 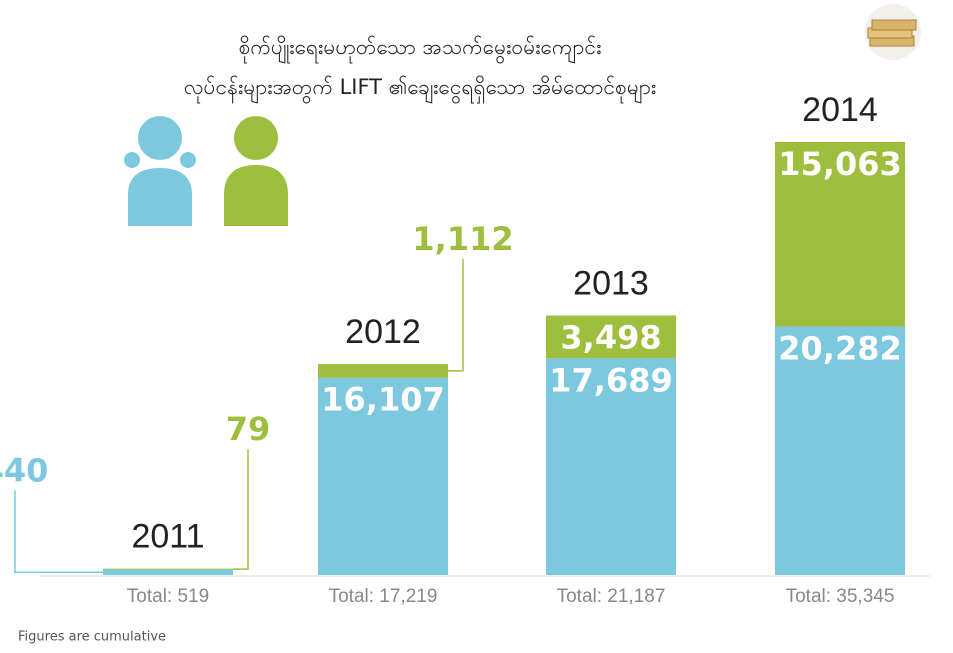 What do you see at coordinates (256, 171) in the screenshot?
I see `male-icon` at bounding box center [256, 171].